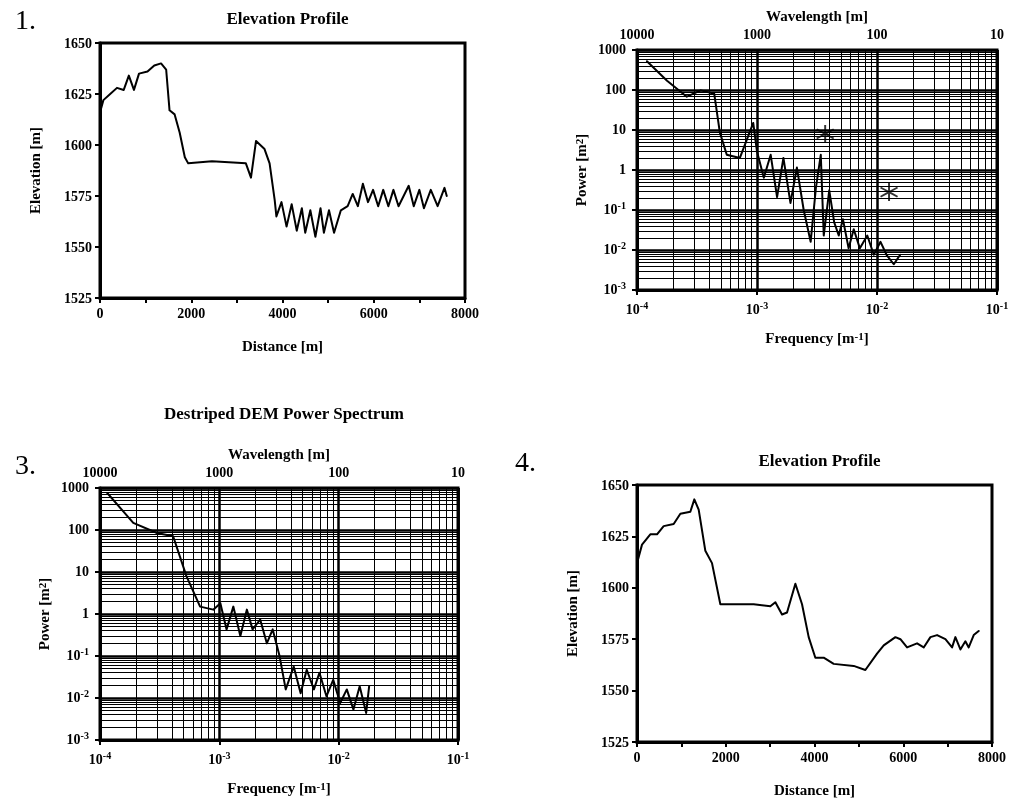  What do you see at coordinates (25, 19) in the screenshot?
I see `text: 1.` at bounding box center [25, 19].